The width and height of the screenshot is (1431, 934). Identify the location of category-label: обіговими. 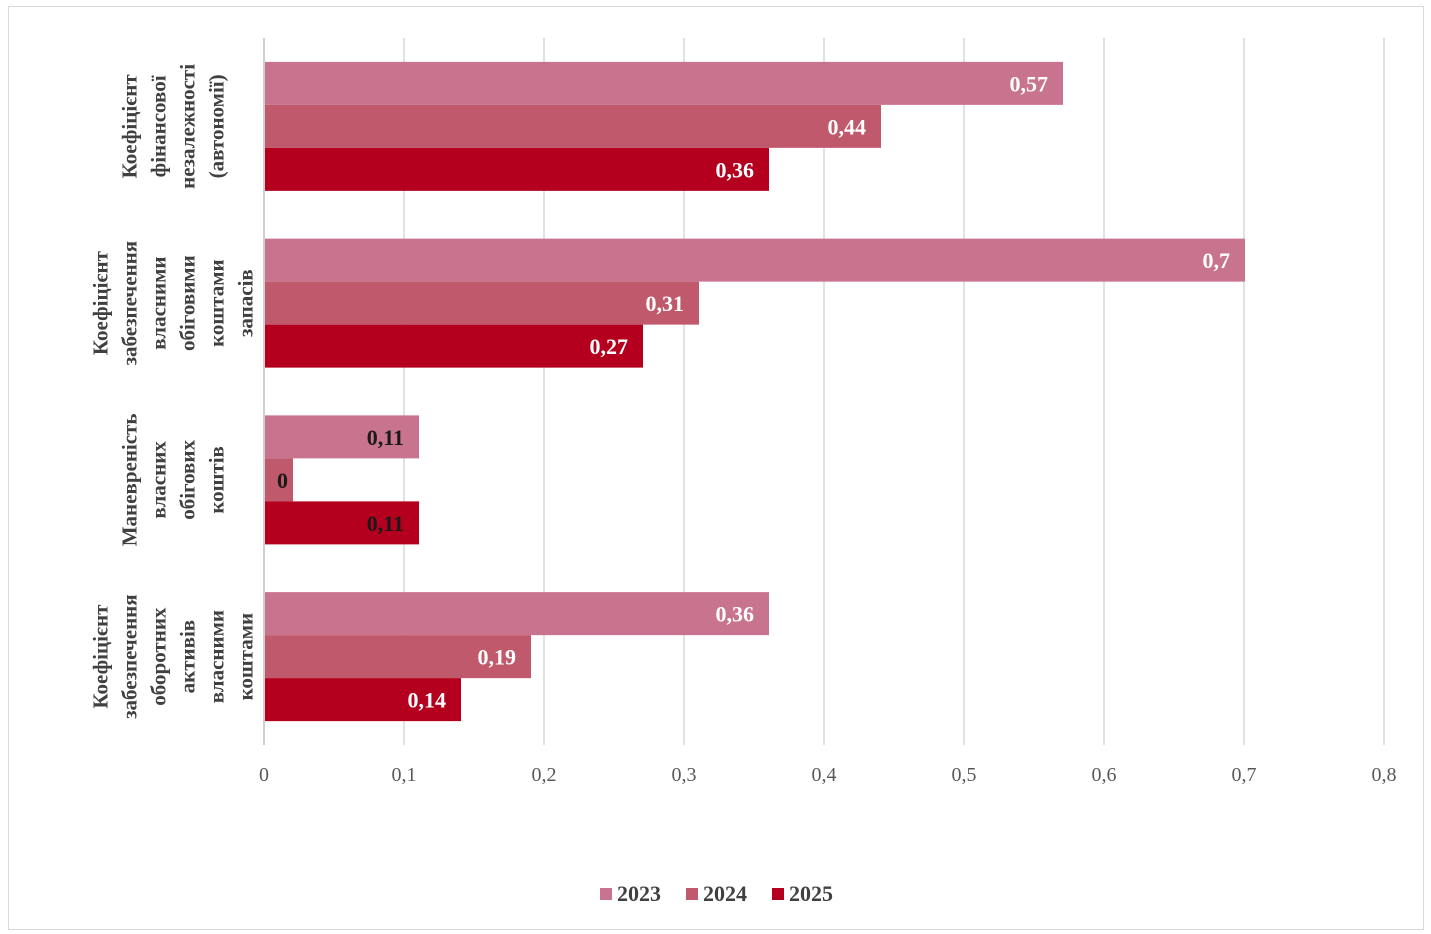
(188, 303).